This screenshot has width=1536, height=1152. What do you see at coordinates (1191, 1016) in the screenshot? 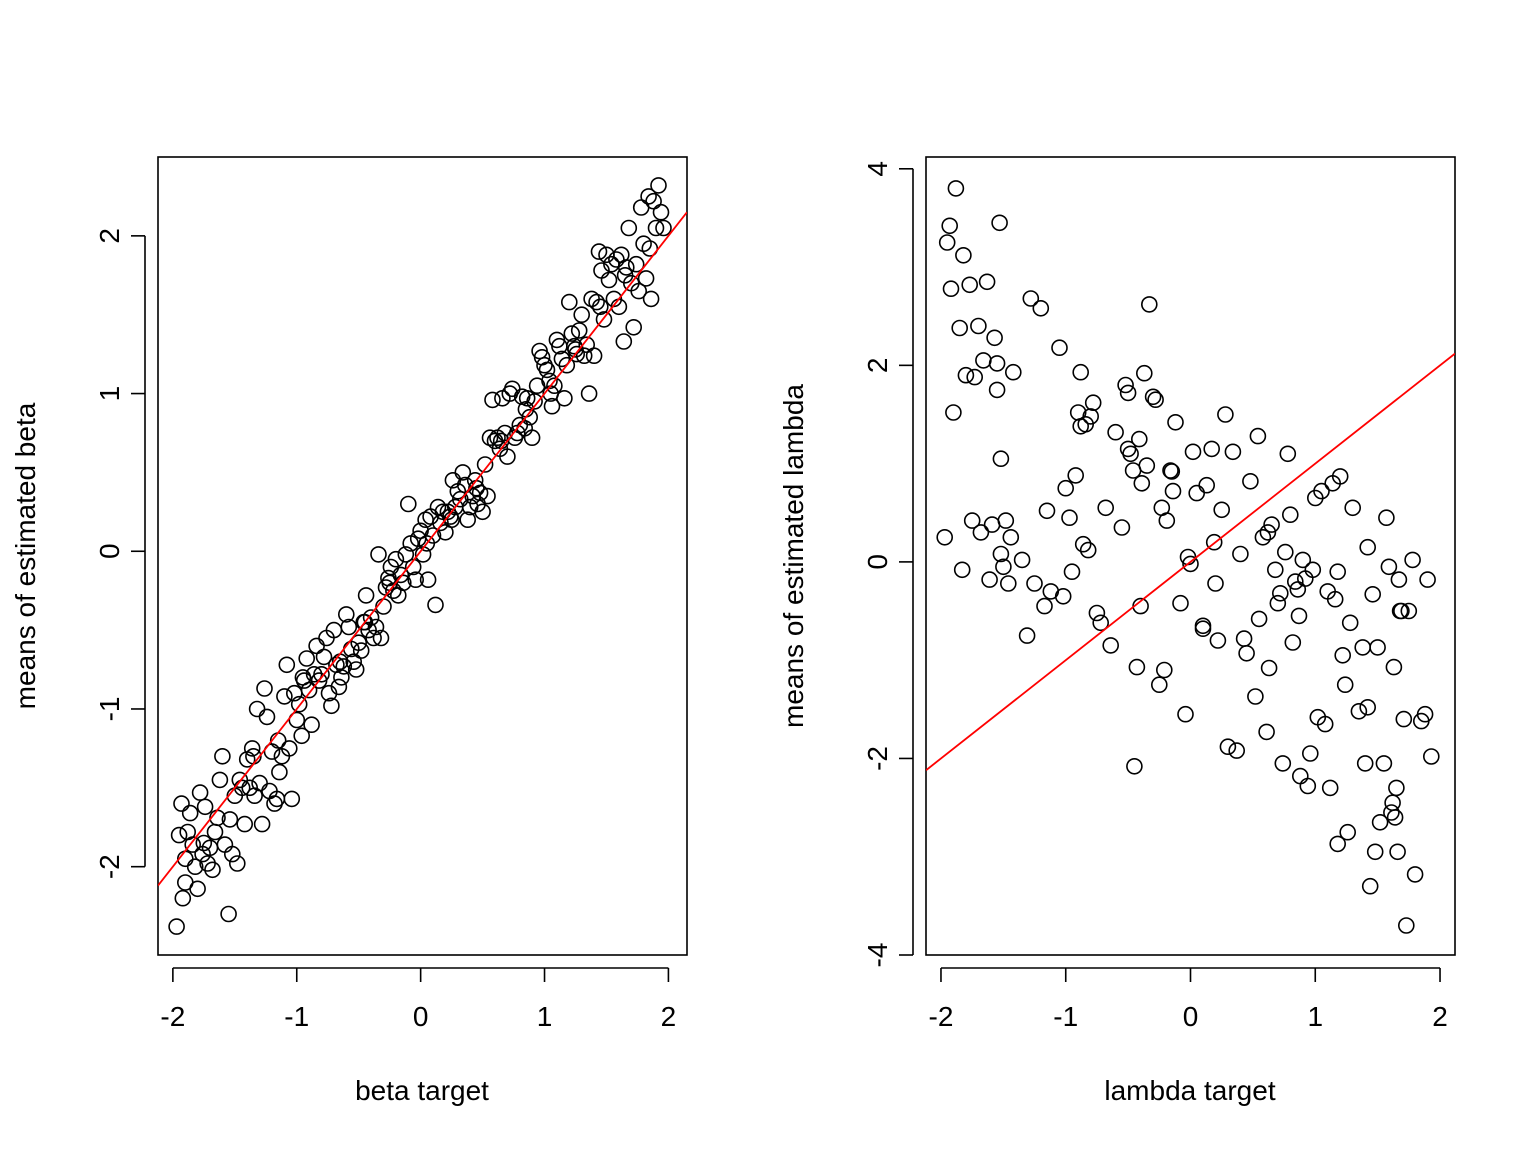
I see `lambda-x-tick-label: 0` at bounding box center [1191, 1016].